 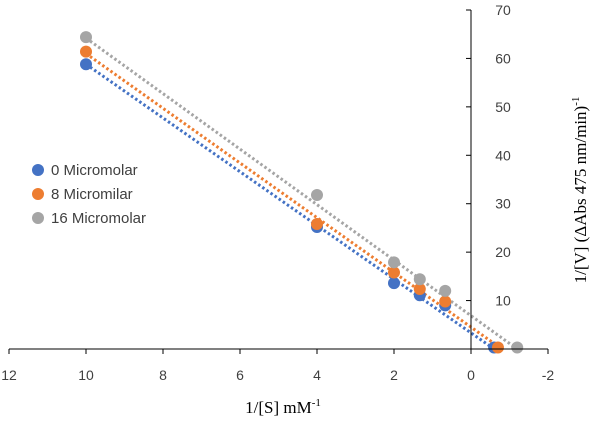 I want to click on y-tick-label: 70, so click(x=503, y=10).